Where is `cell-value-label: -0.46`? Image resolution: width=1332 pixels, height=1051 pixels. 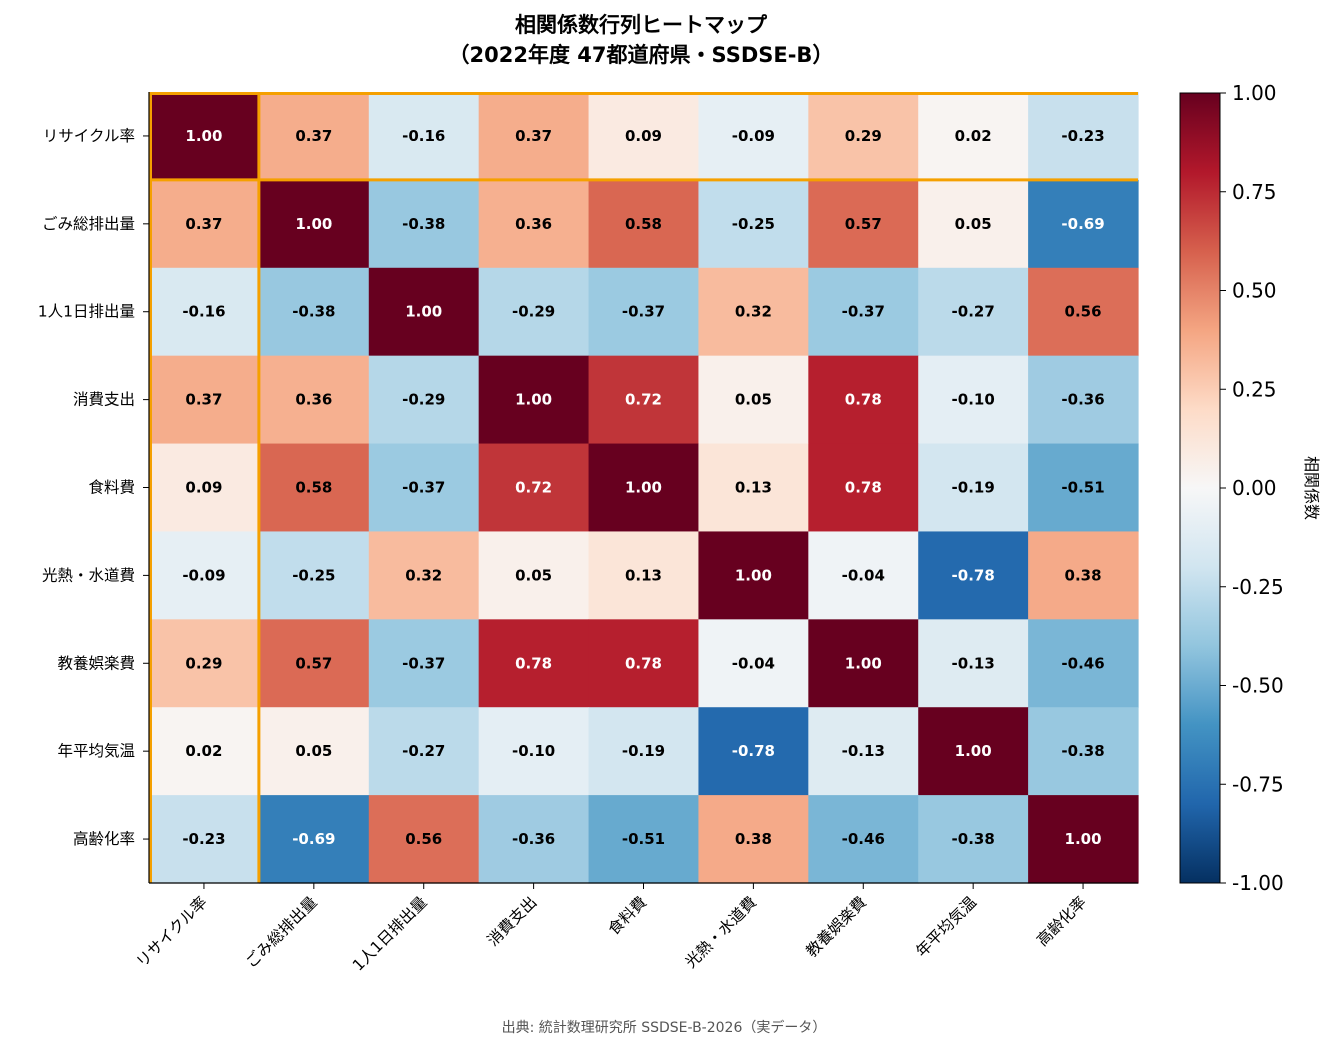 cell-value-label: -0.46 is located at coordinates (863, 839).